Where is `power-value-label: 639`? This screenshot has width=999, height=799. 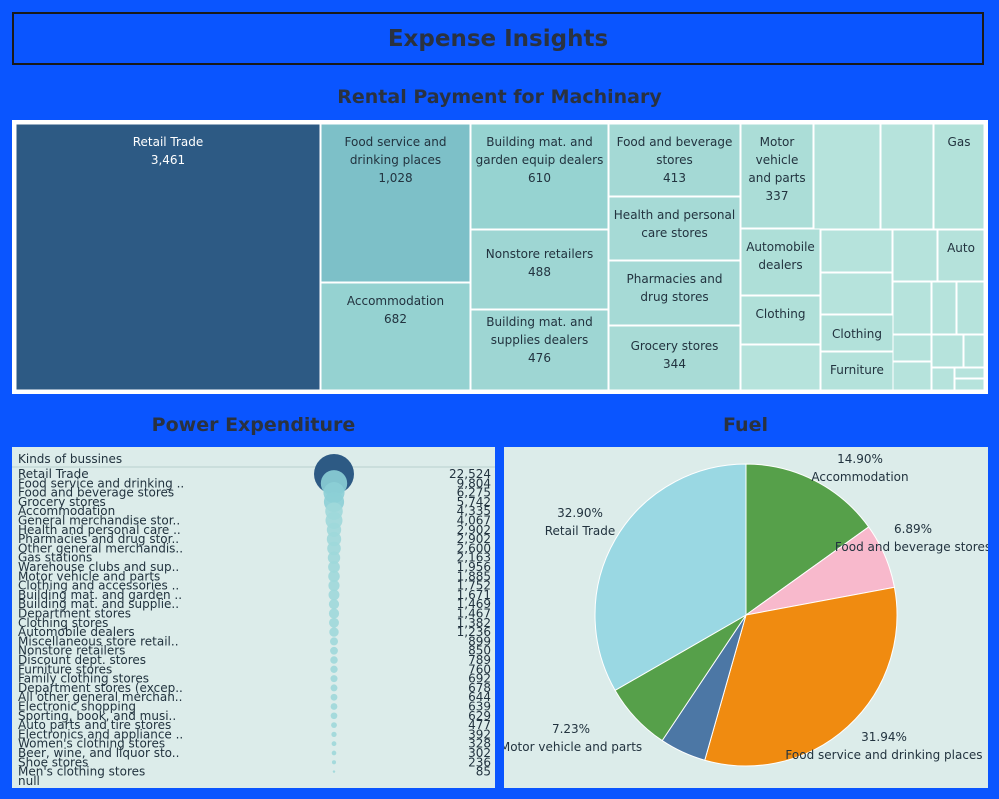 power-value-label: 639 is located at coordinates (479, 707).